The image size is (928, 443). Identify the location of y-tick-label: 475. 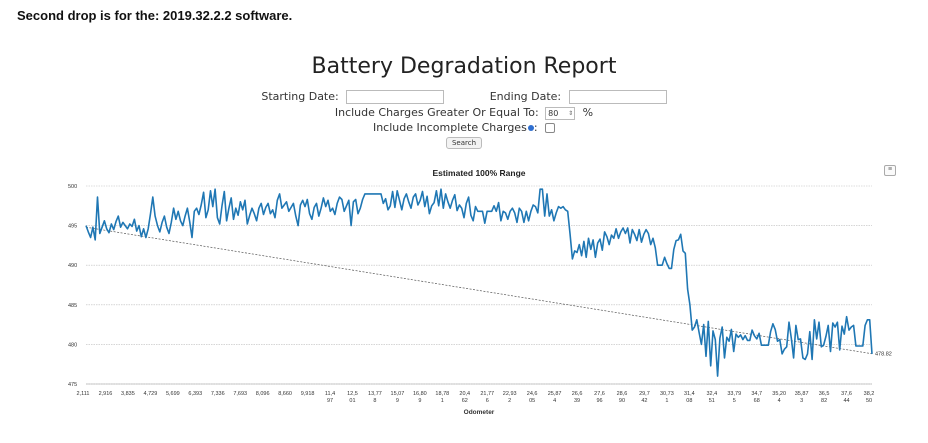
(72, 385).